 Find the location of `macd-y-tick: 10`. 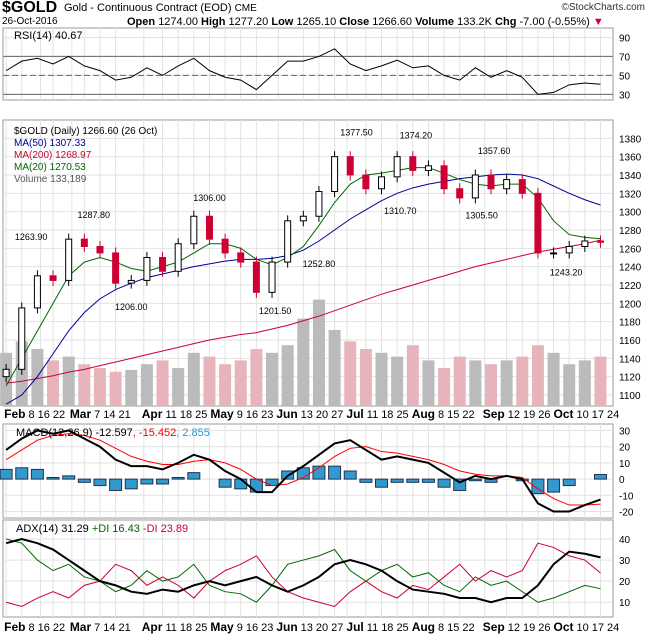

macd-y-tick: 10 is located at coordinates (625, 464).